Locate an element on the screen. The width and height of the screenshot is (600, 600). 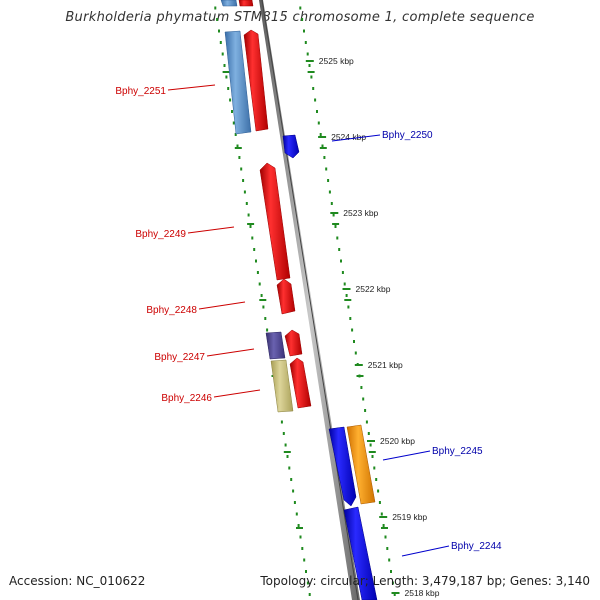
kbp-label: 2521 kbp is located at coordinates (385, 365).